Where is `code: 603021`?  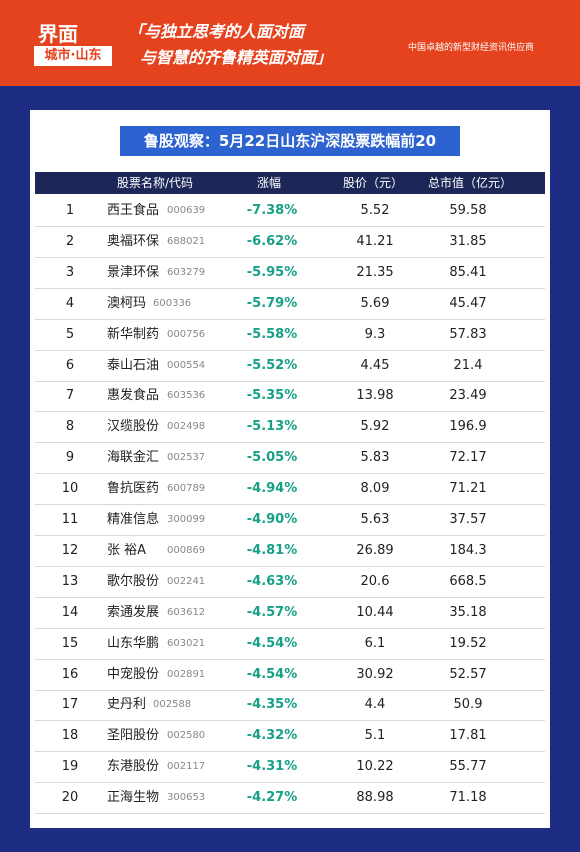 code: 603021 is located at coordinates (186, 643).